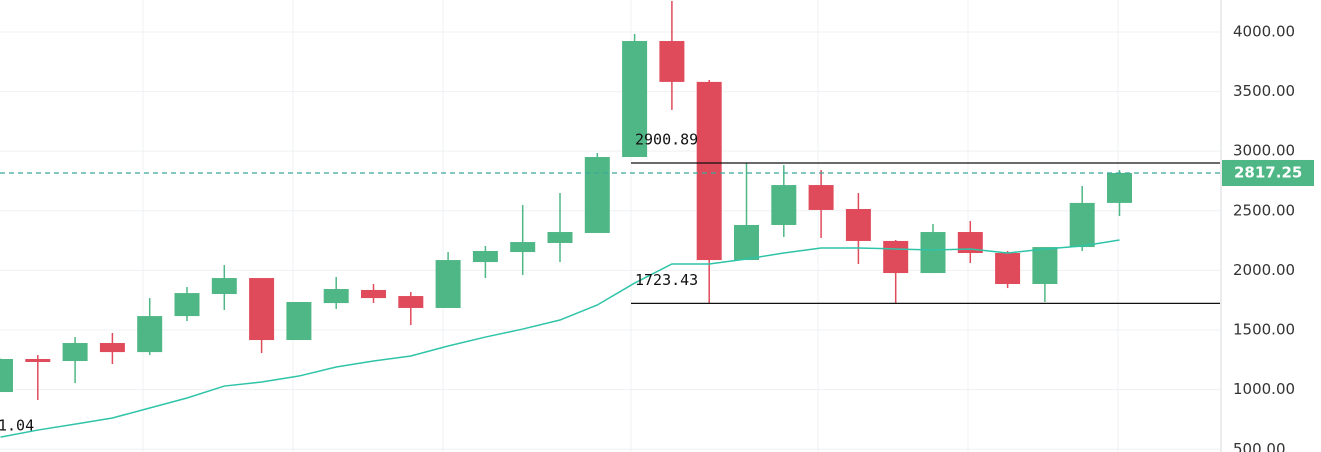 The image size is (1321, 452). Describe the element at coordinates (666, 280) in the screenshot. I see `level-label: 1723.43` at that location.